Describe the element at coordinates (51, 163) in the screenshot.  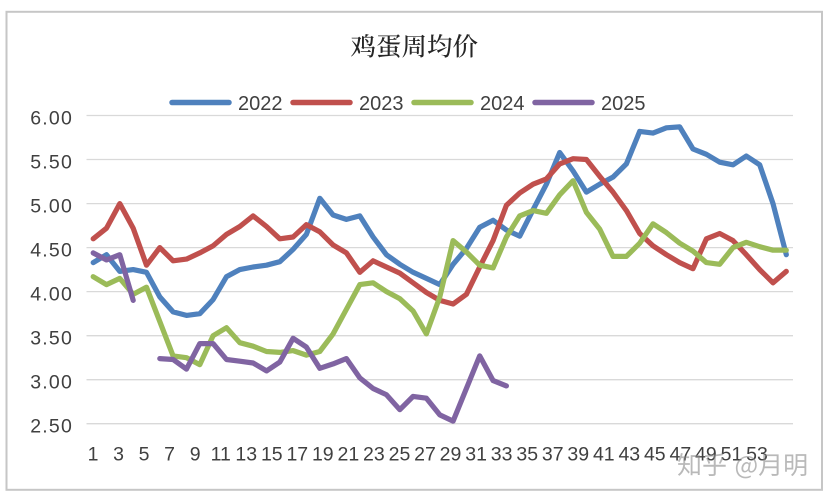
I see `svg-text: 5.50` at that location.